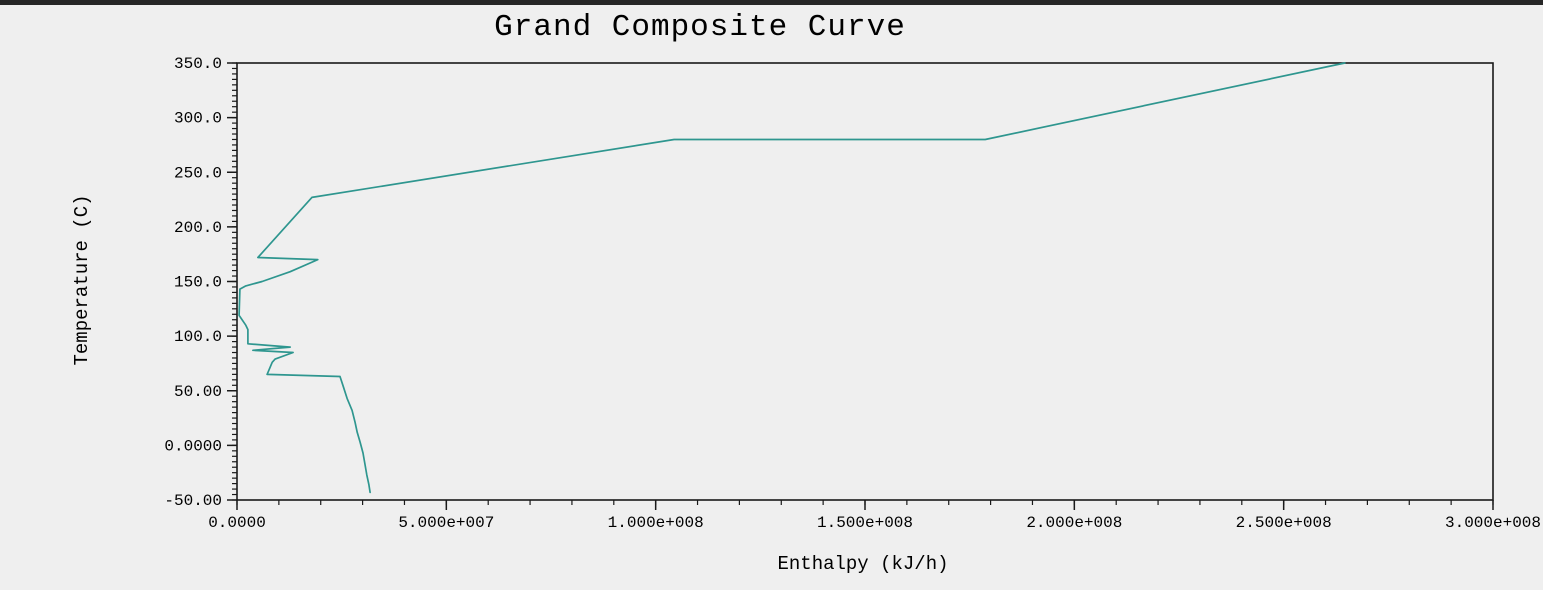 The image size is (1543, 590). Describe the element at coordinates (193, 501) in the screenshot. I see `y-tick-label: -50.00` at that location.